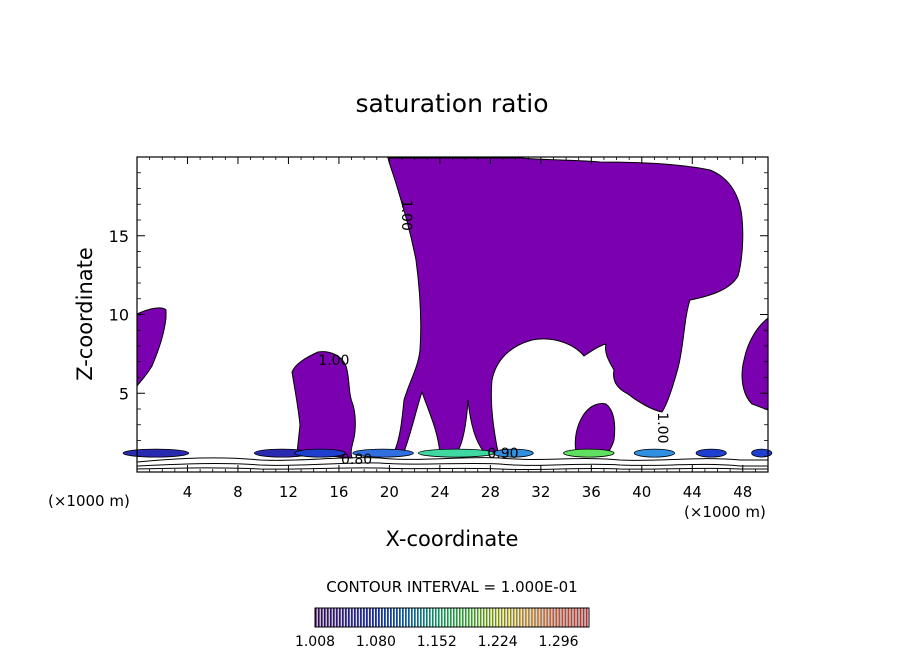 The height and width of the screenshot is (654, 904). Describe the element at coordinates (498, 642) in the screenshot. I see `colorbar-tick-label: 1.224` at that location.